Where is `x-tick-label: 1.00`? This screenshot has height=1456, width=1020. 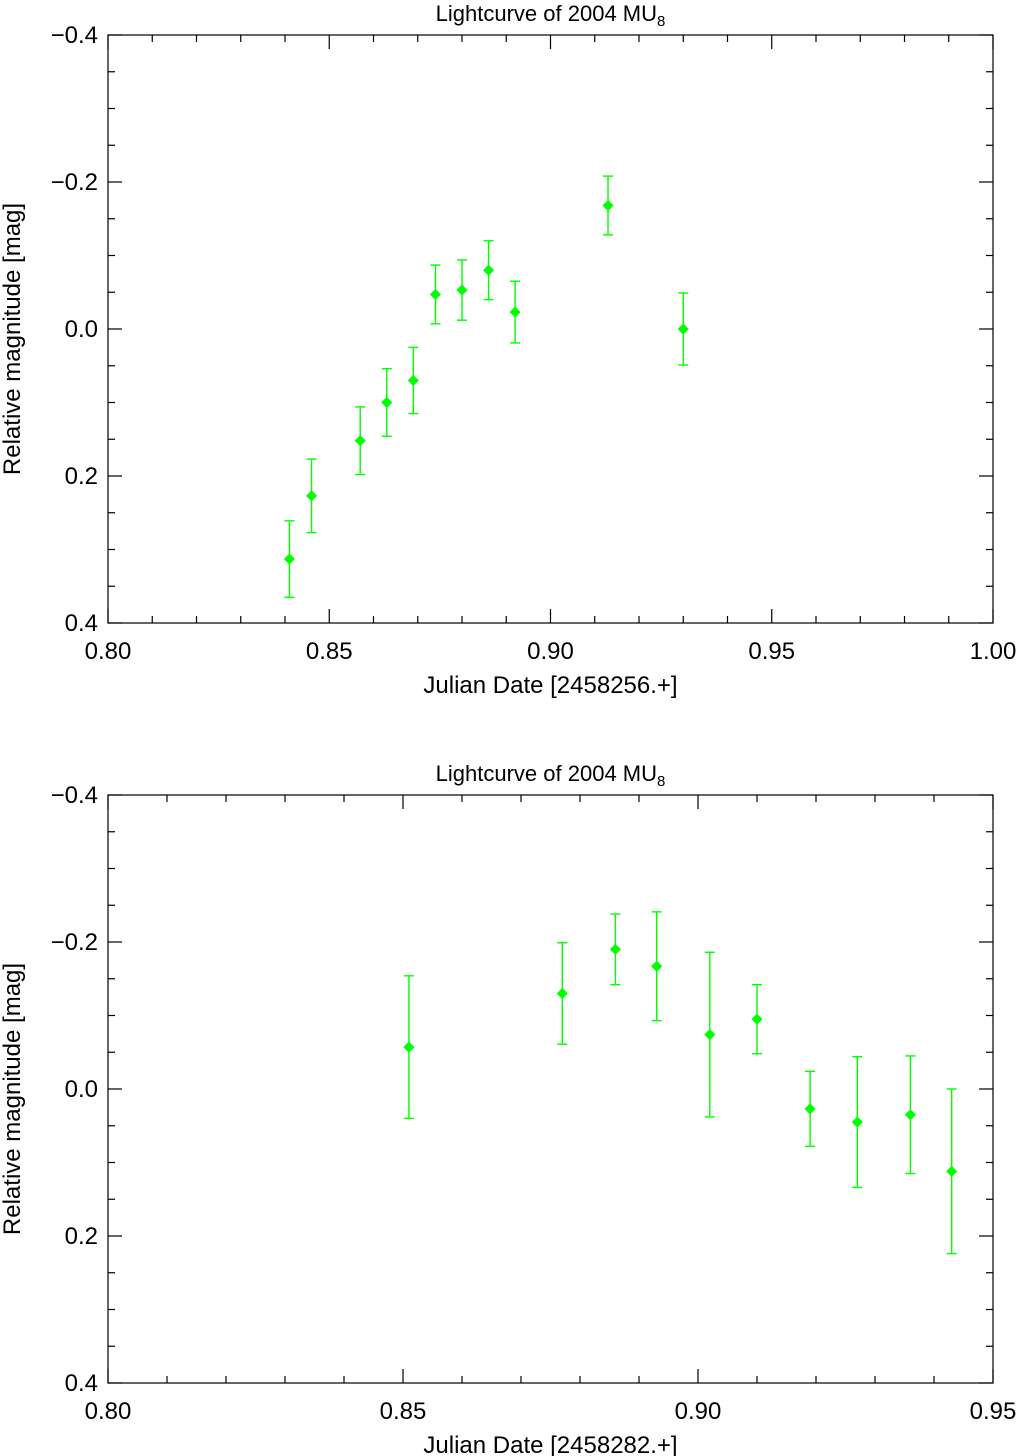
x-tick-label: 1.00 is located at coordinates (993, 651).